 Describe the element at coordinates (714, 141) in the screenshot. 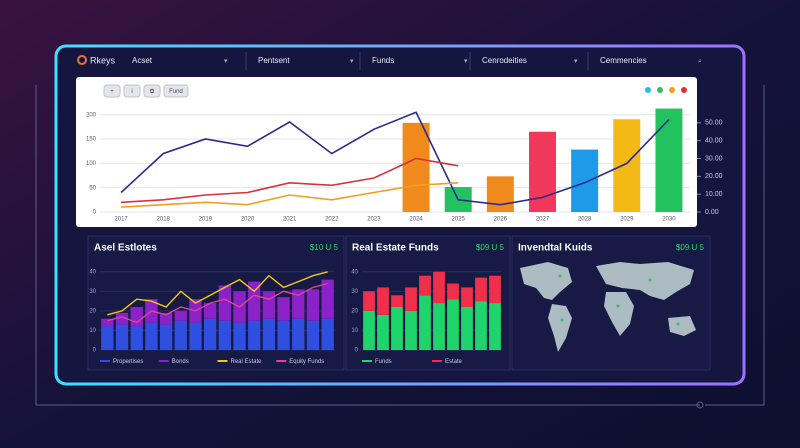

I see `y2-tick-label: 40.00` at that location.